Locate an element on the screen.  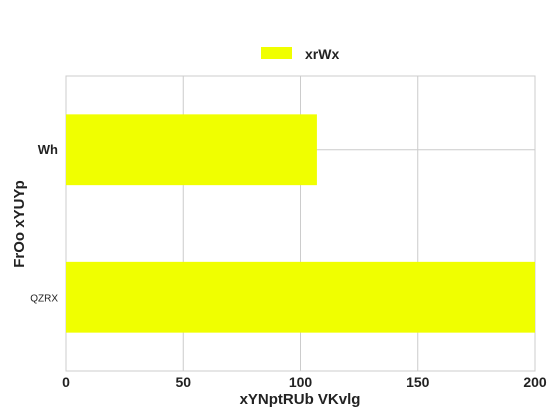
x-tick-label: 50 is located at coordinates (183, 382).